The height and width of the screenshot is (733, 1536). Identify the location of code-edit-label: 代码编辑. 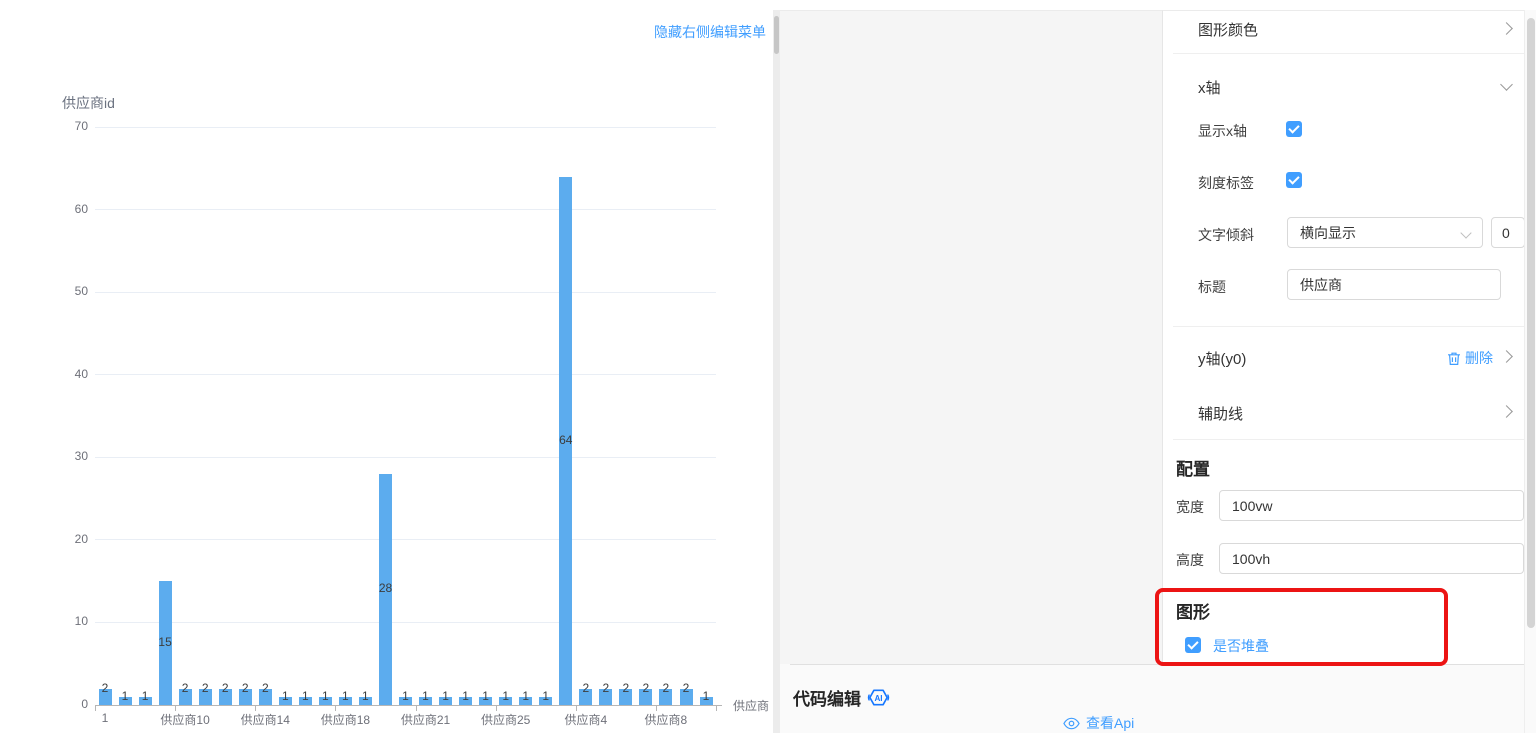
(827, 699).